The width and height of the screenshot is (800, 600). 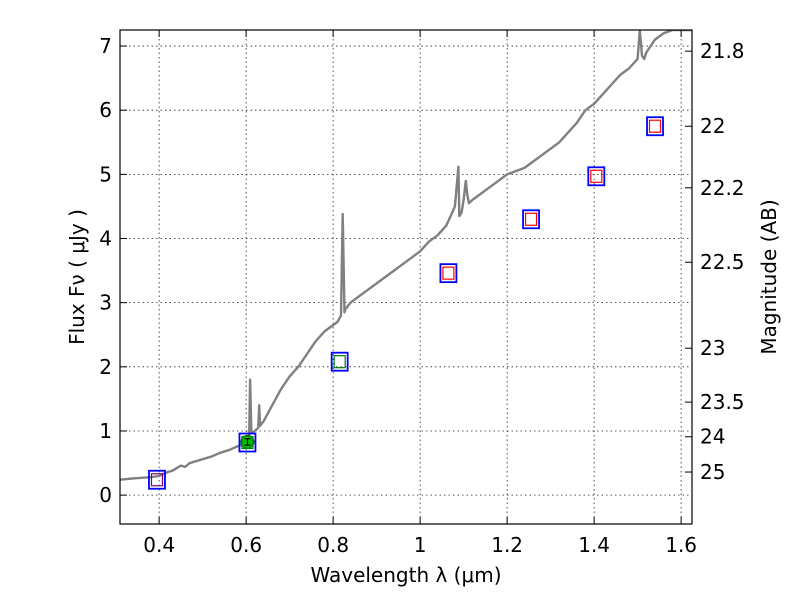 What do you see at coordinates (594, 545) in the screenshot?
I see `x-tick-label: 1.4` at bounding box center [594, 545].